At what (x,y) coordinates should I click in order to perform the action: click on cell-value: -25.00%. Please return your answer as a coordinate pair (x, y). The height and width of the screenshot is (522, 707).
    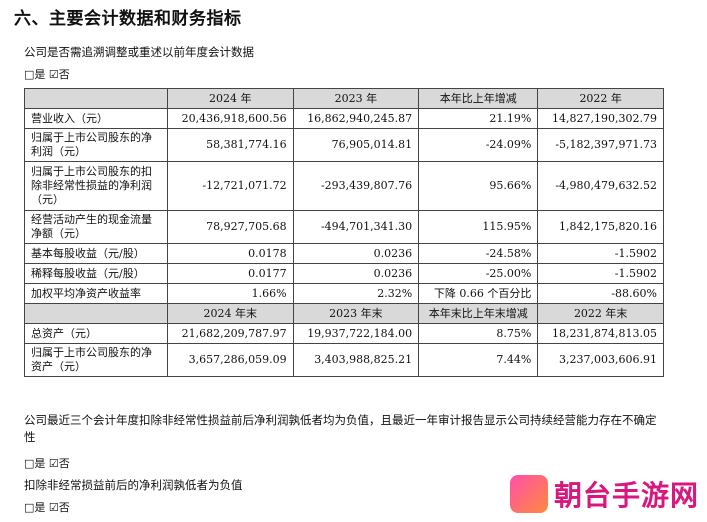
    Looking at the image, I should click on (478, 273).